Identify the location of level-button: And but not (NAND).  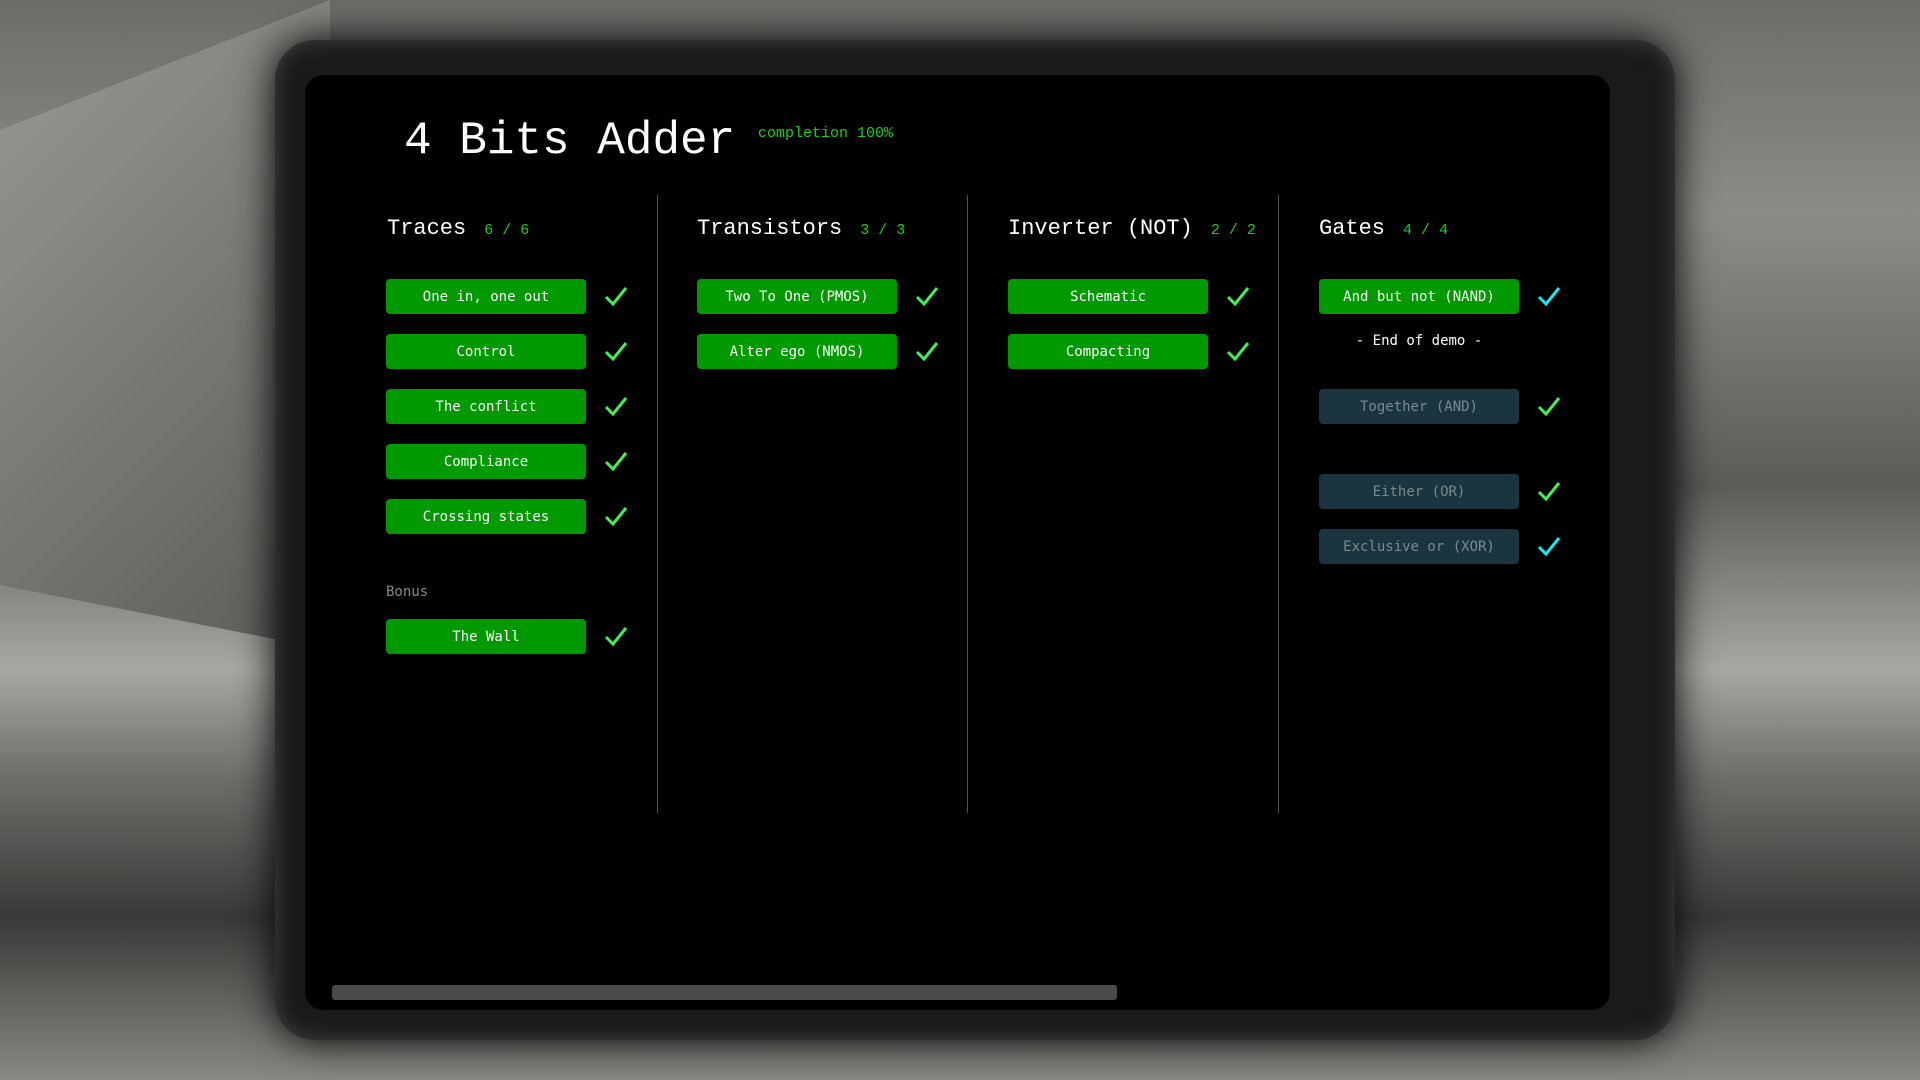
(1419, 296).